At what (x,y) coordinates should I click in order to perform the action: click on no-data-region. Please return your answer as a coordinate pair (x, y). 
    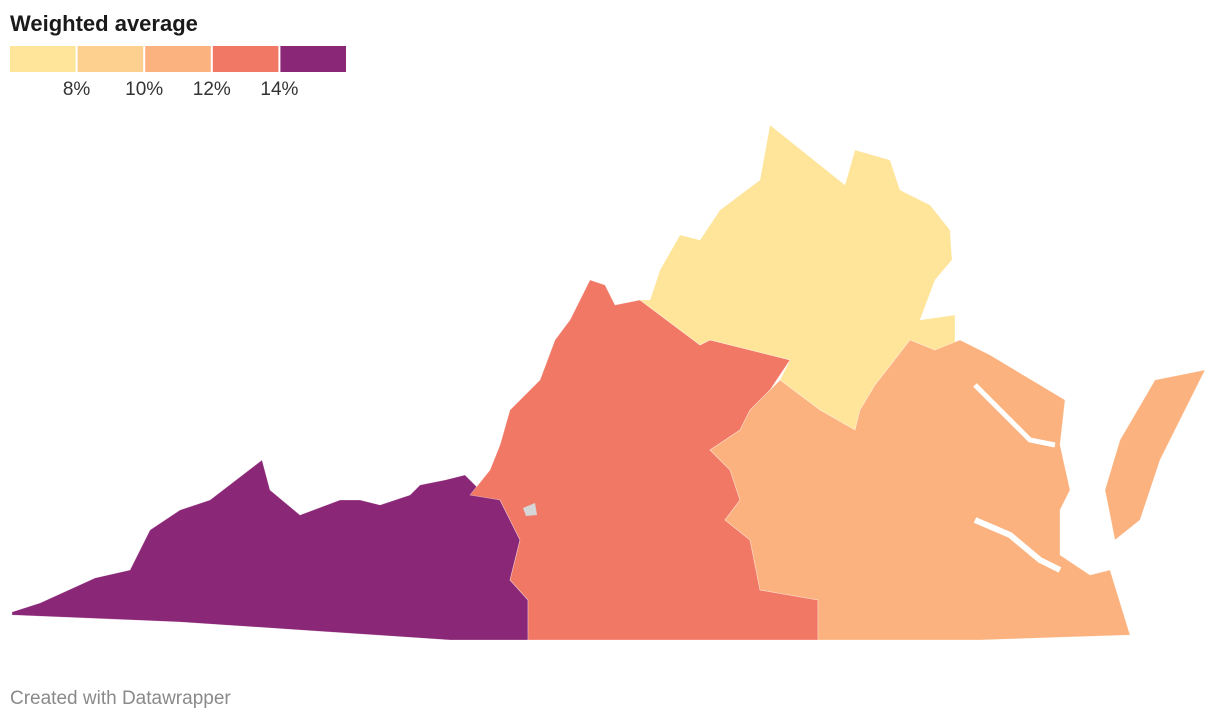
    Looking at the image, I should click on (530, 509).